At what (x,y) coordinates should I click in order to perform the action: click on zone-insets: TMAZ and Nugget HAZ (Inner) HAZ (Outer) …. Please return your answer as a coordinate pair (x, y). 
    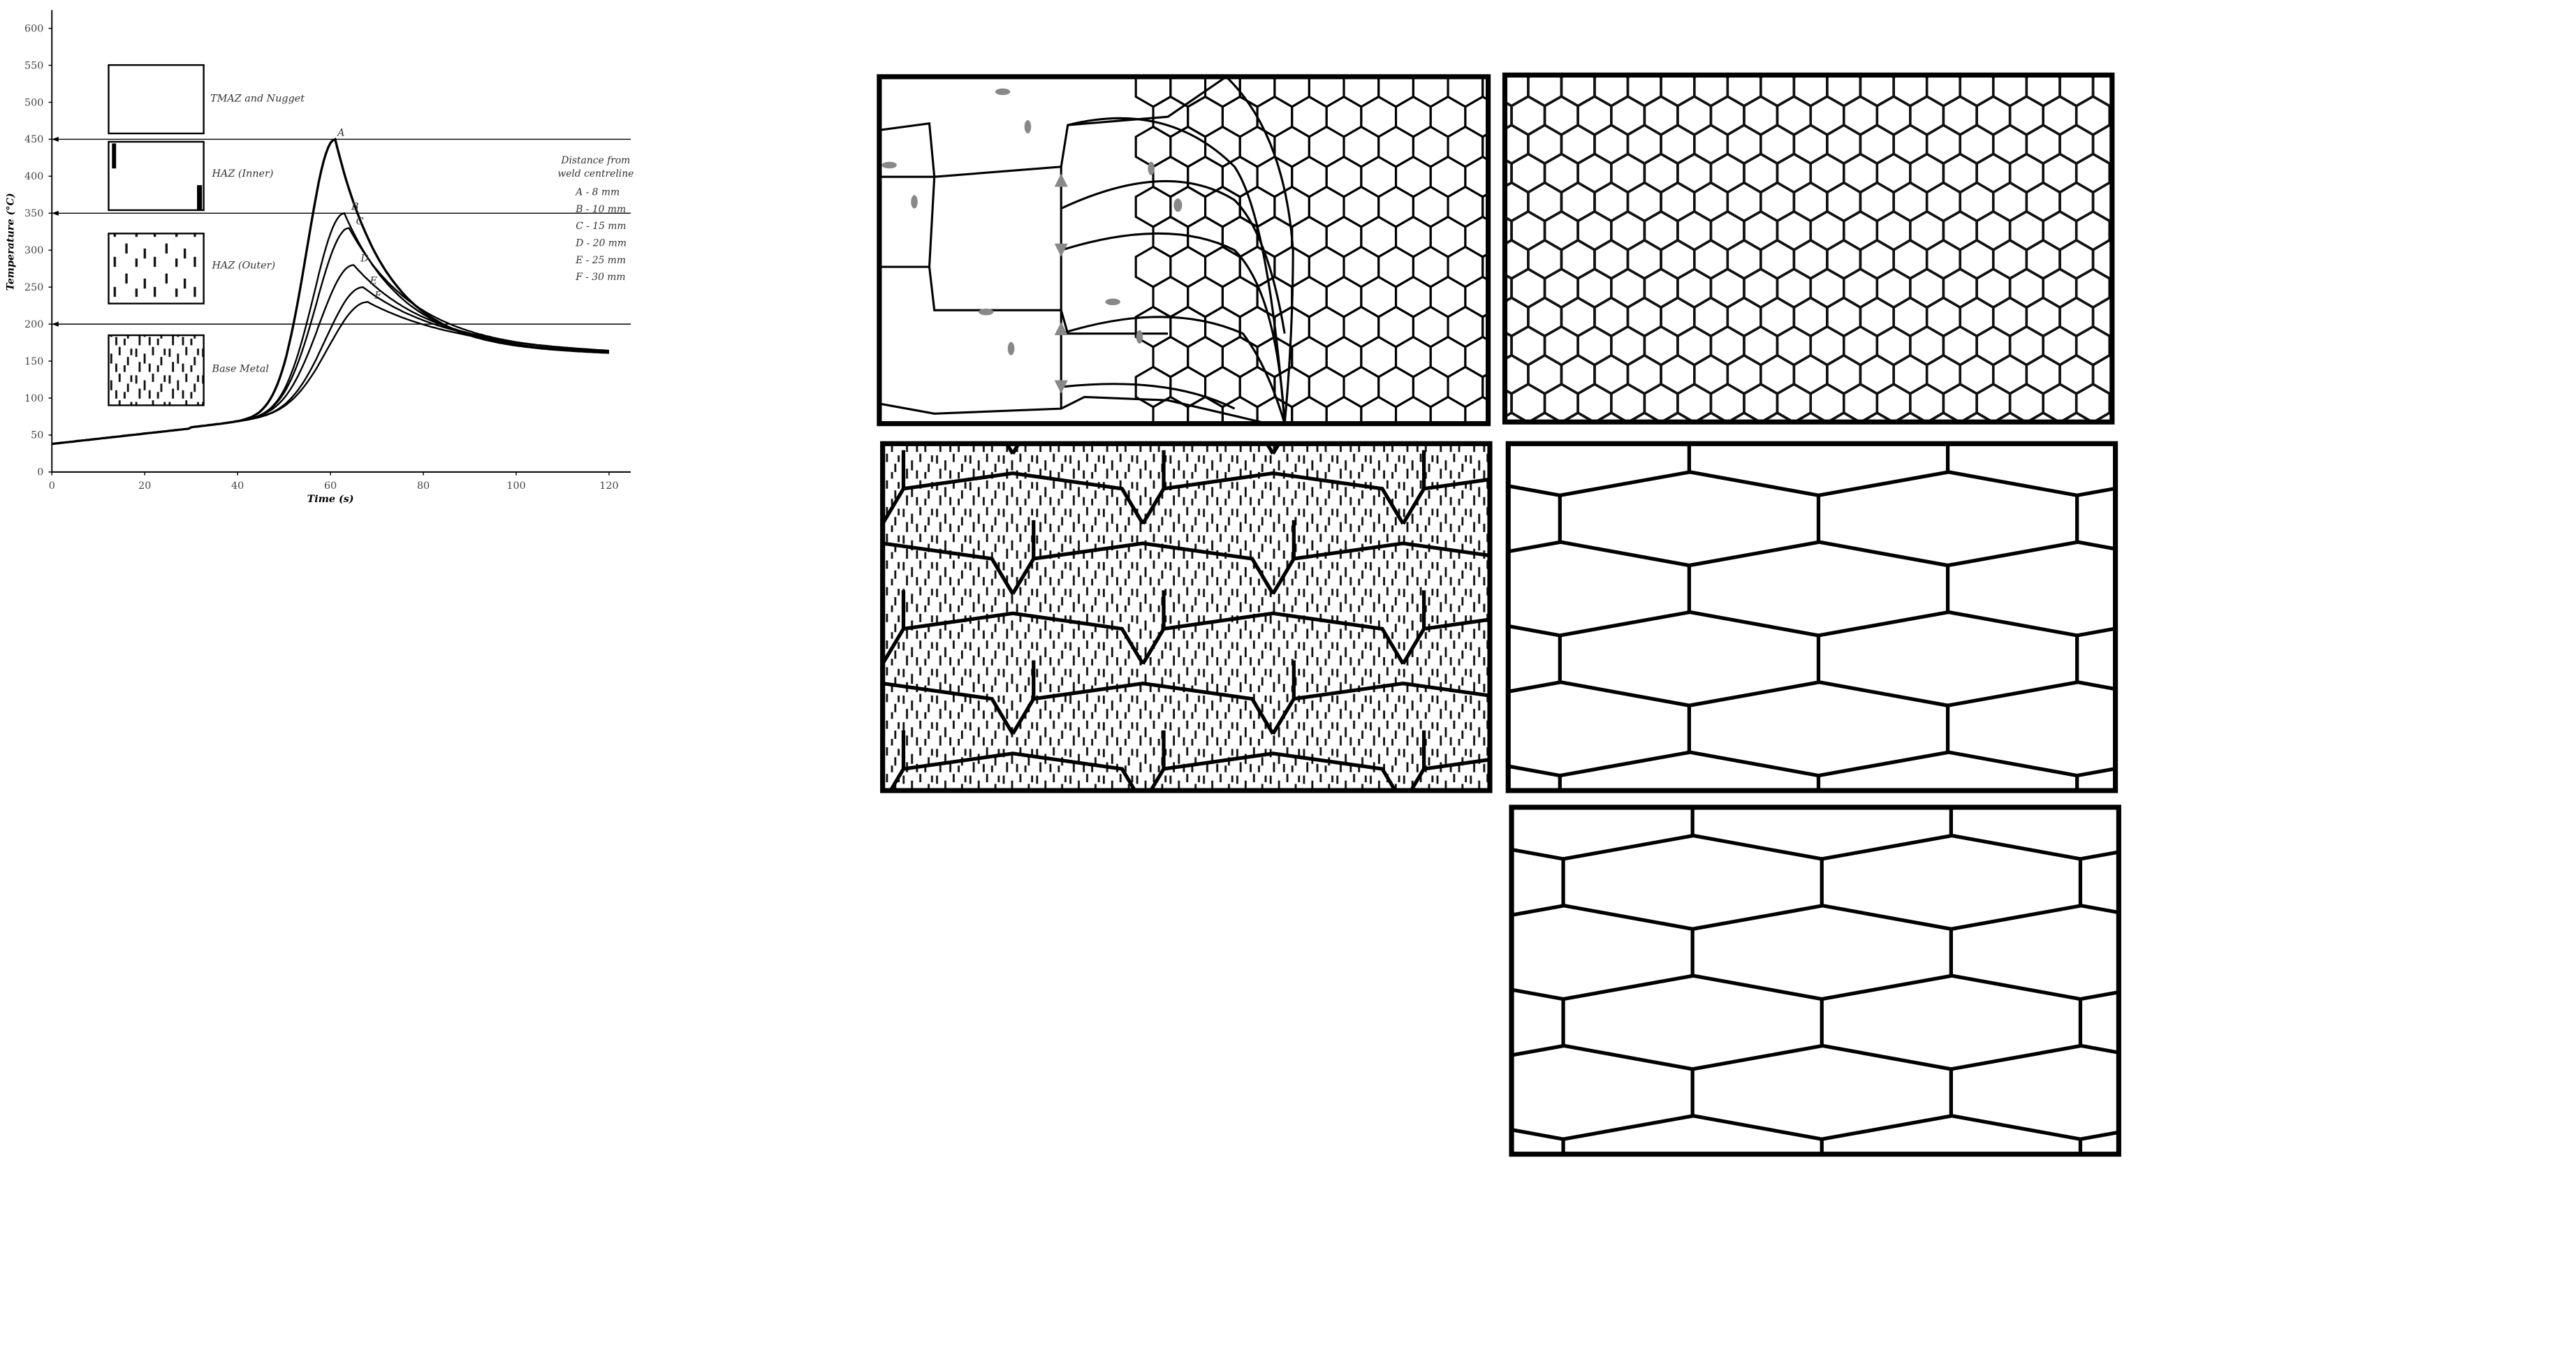
    Looking at the image, I should click on (206, 235).